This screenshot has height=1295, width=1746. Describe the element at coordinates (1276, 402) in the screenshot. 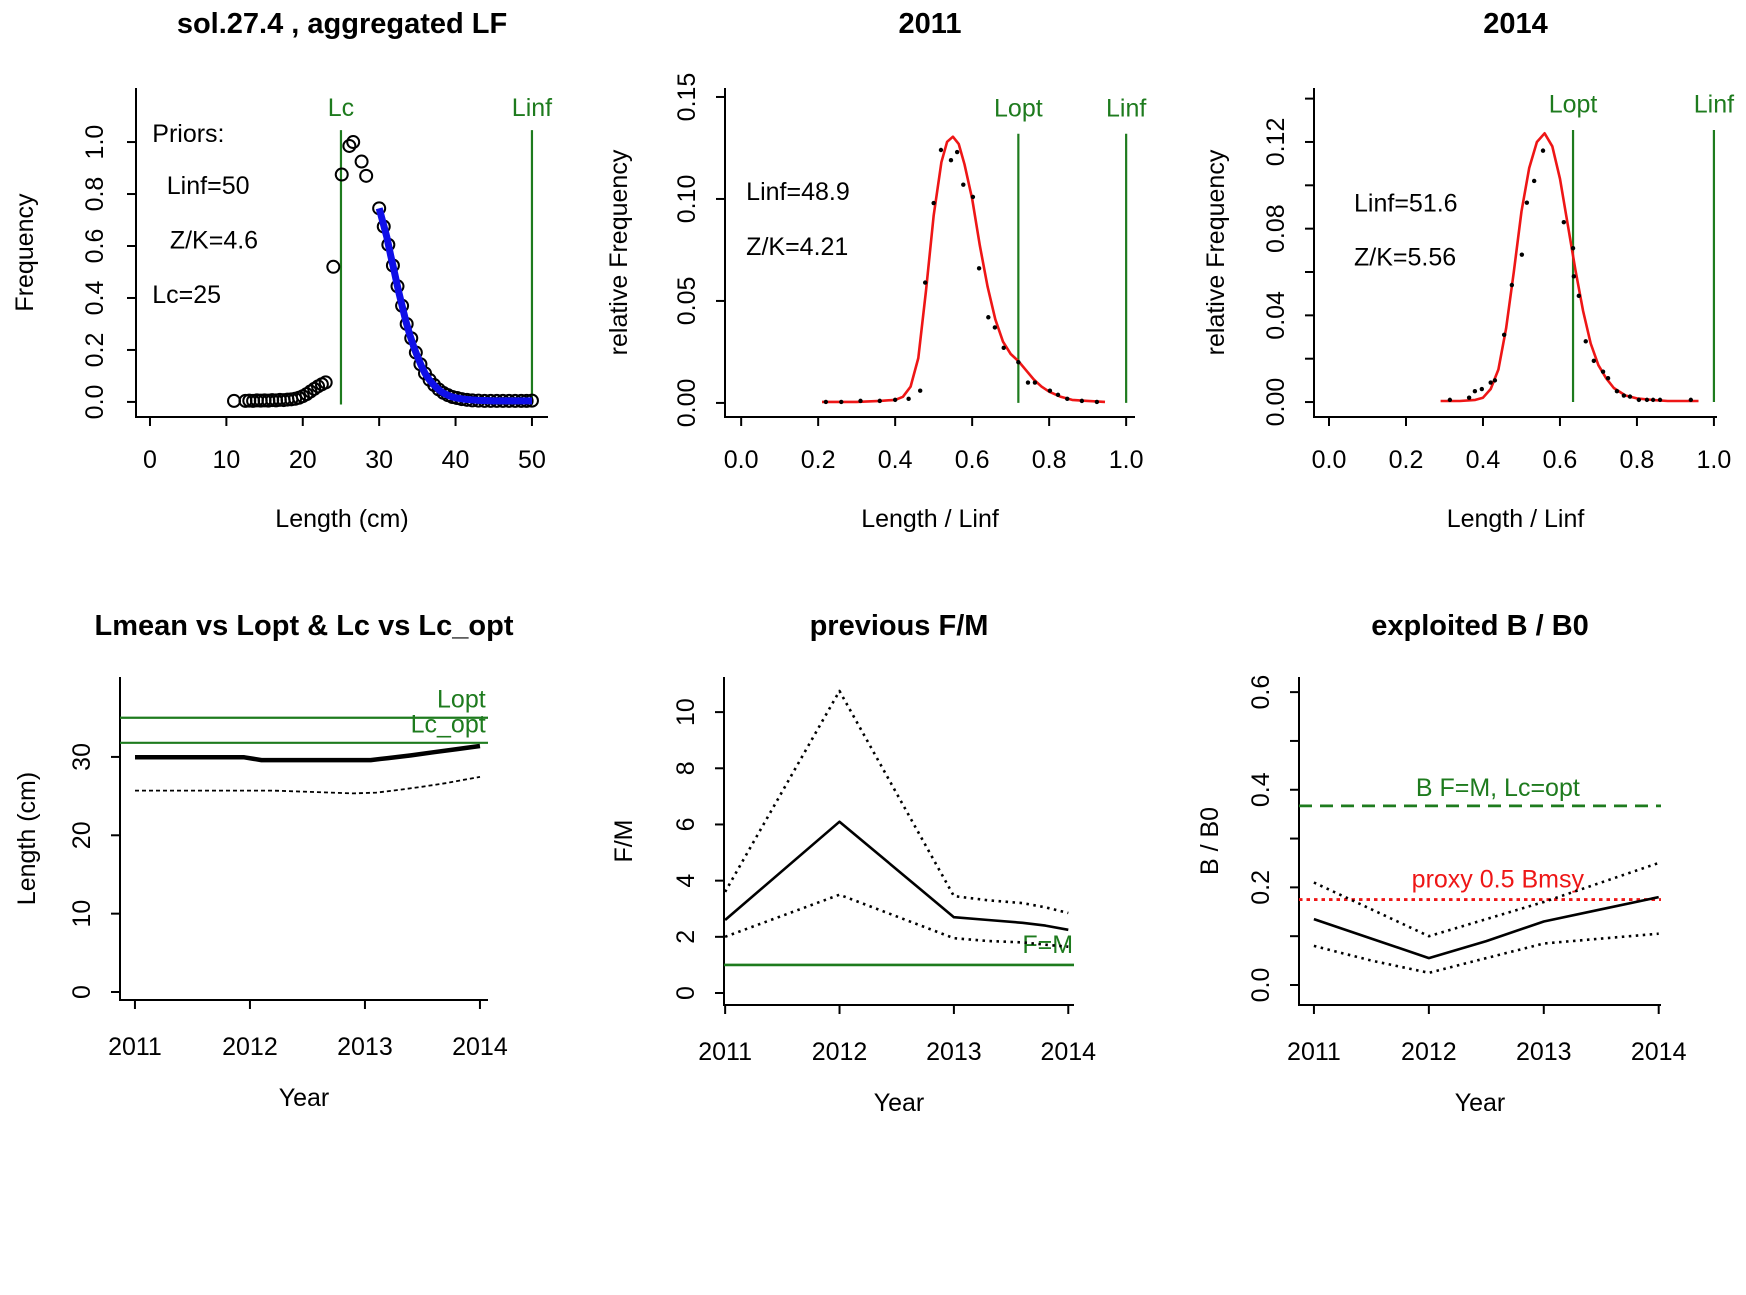

I see `y-tick-label: 0.00` at that location.